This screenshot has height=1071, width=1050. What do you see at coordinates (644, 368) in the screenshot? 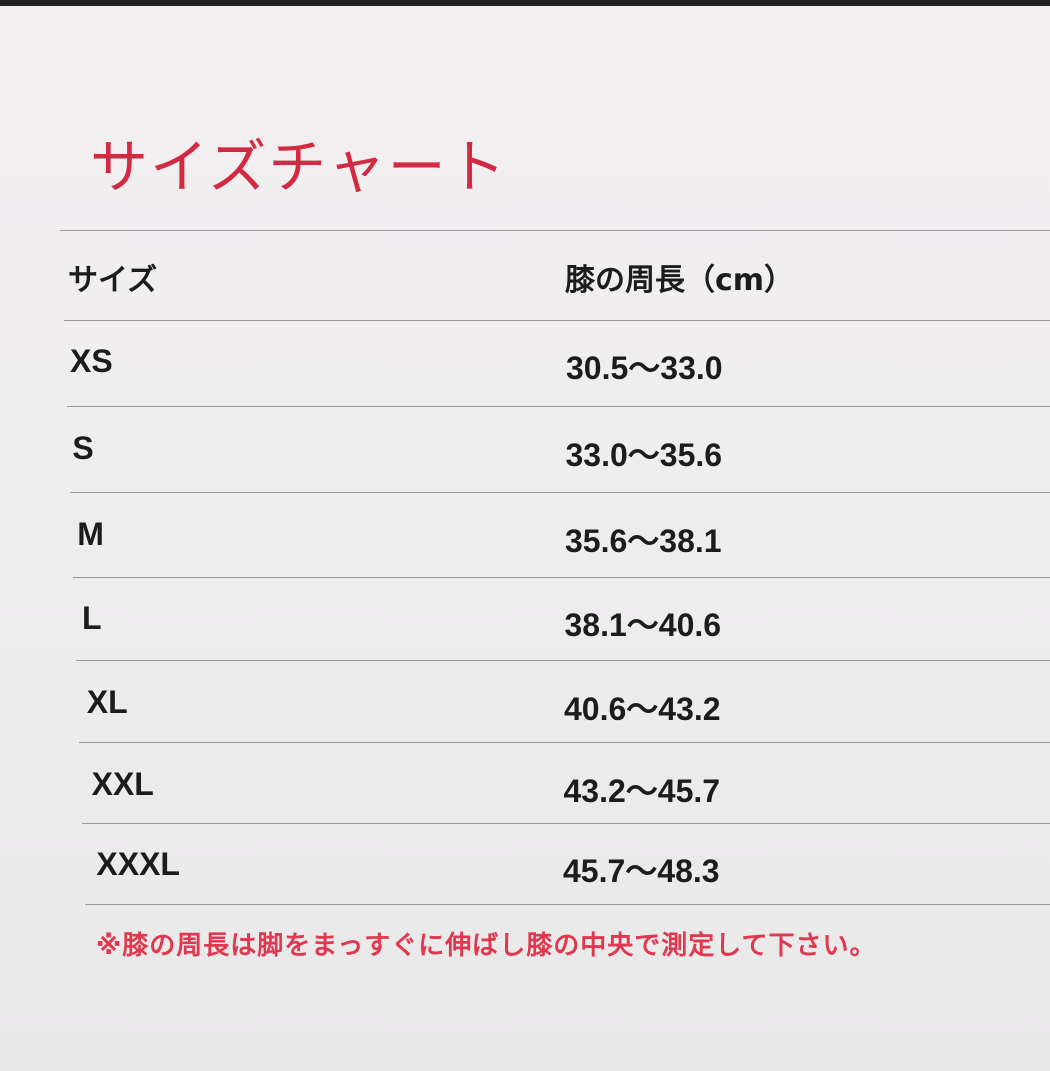
I see `knee-range: 30.5〜33.0` at bounding box center [644, 368].